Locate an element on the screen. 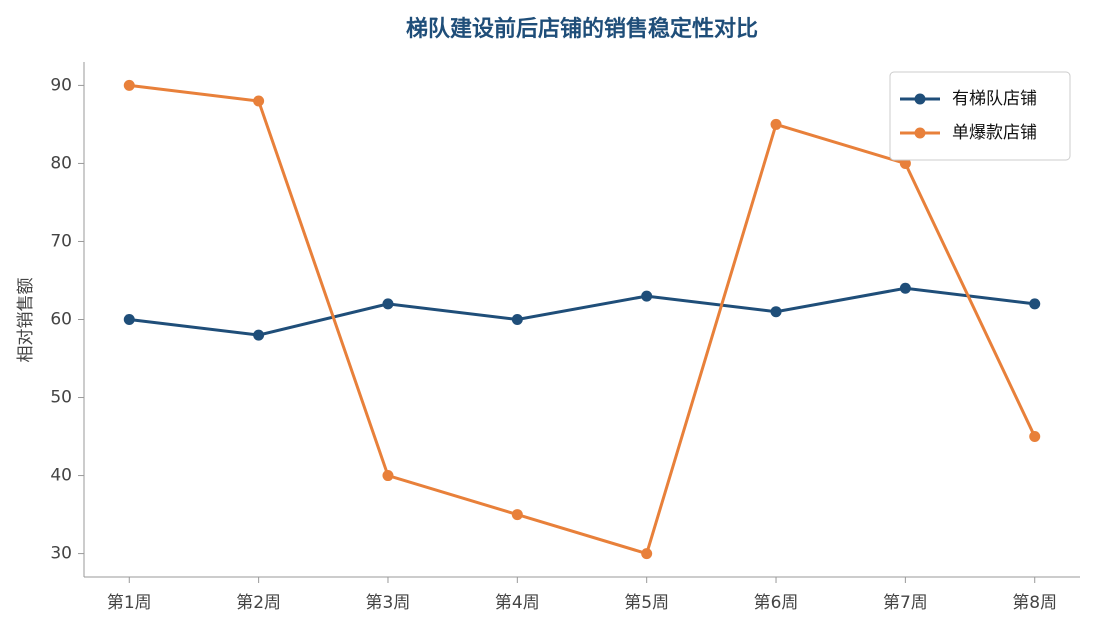 Image resolution: width=1095 pixels, height=634 pixels. y-axis-label: 相对销售额 is located at coordinates (26, 320).